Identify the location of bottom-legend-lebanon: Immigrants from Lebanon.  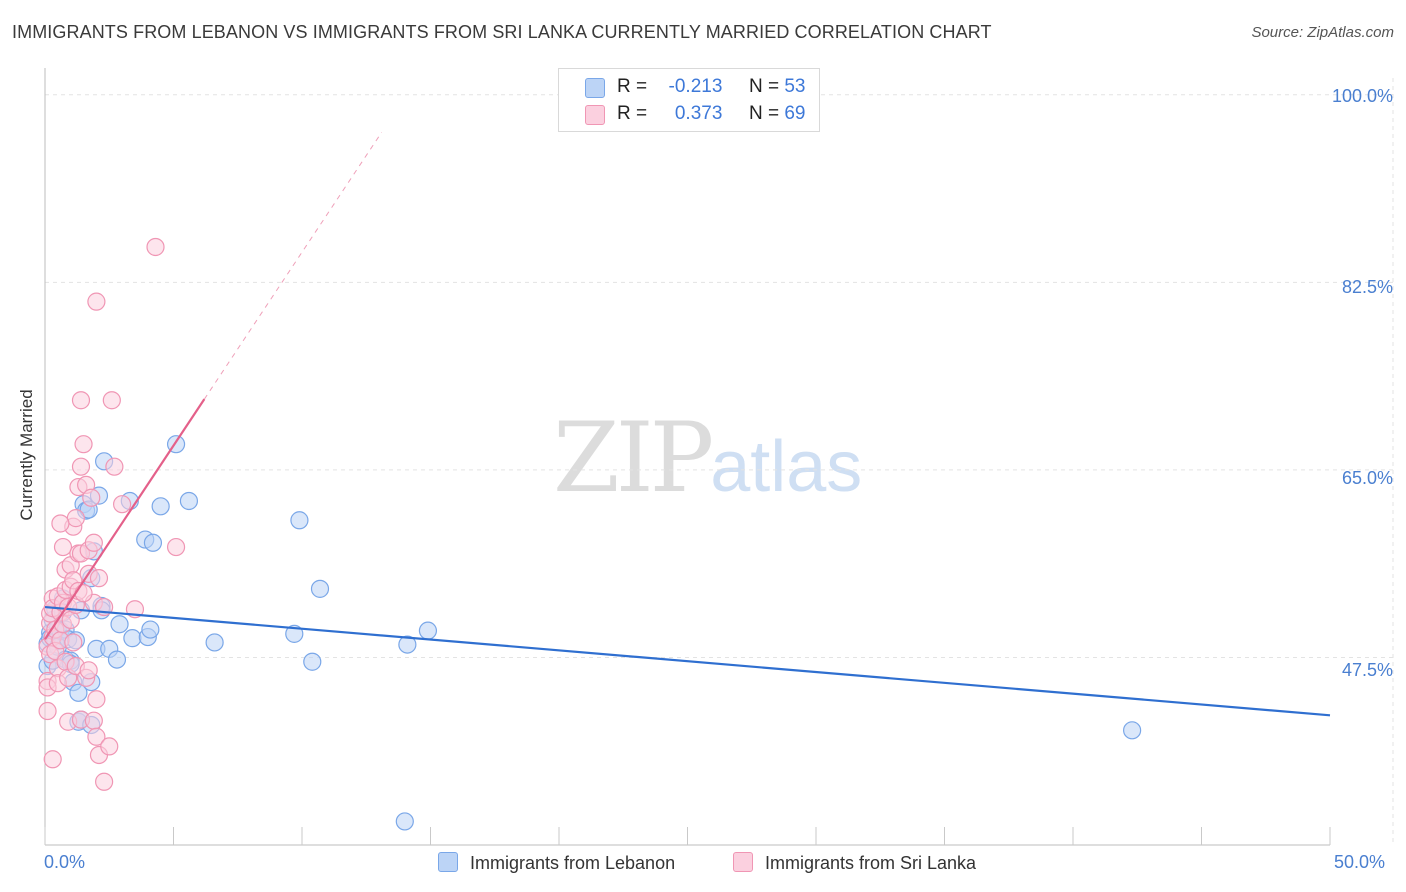
(556, 863).